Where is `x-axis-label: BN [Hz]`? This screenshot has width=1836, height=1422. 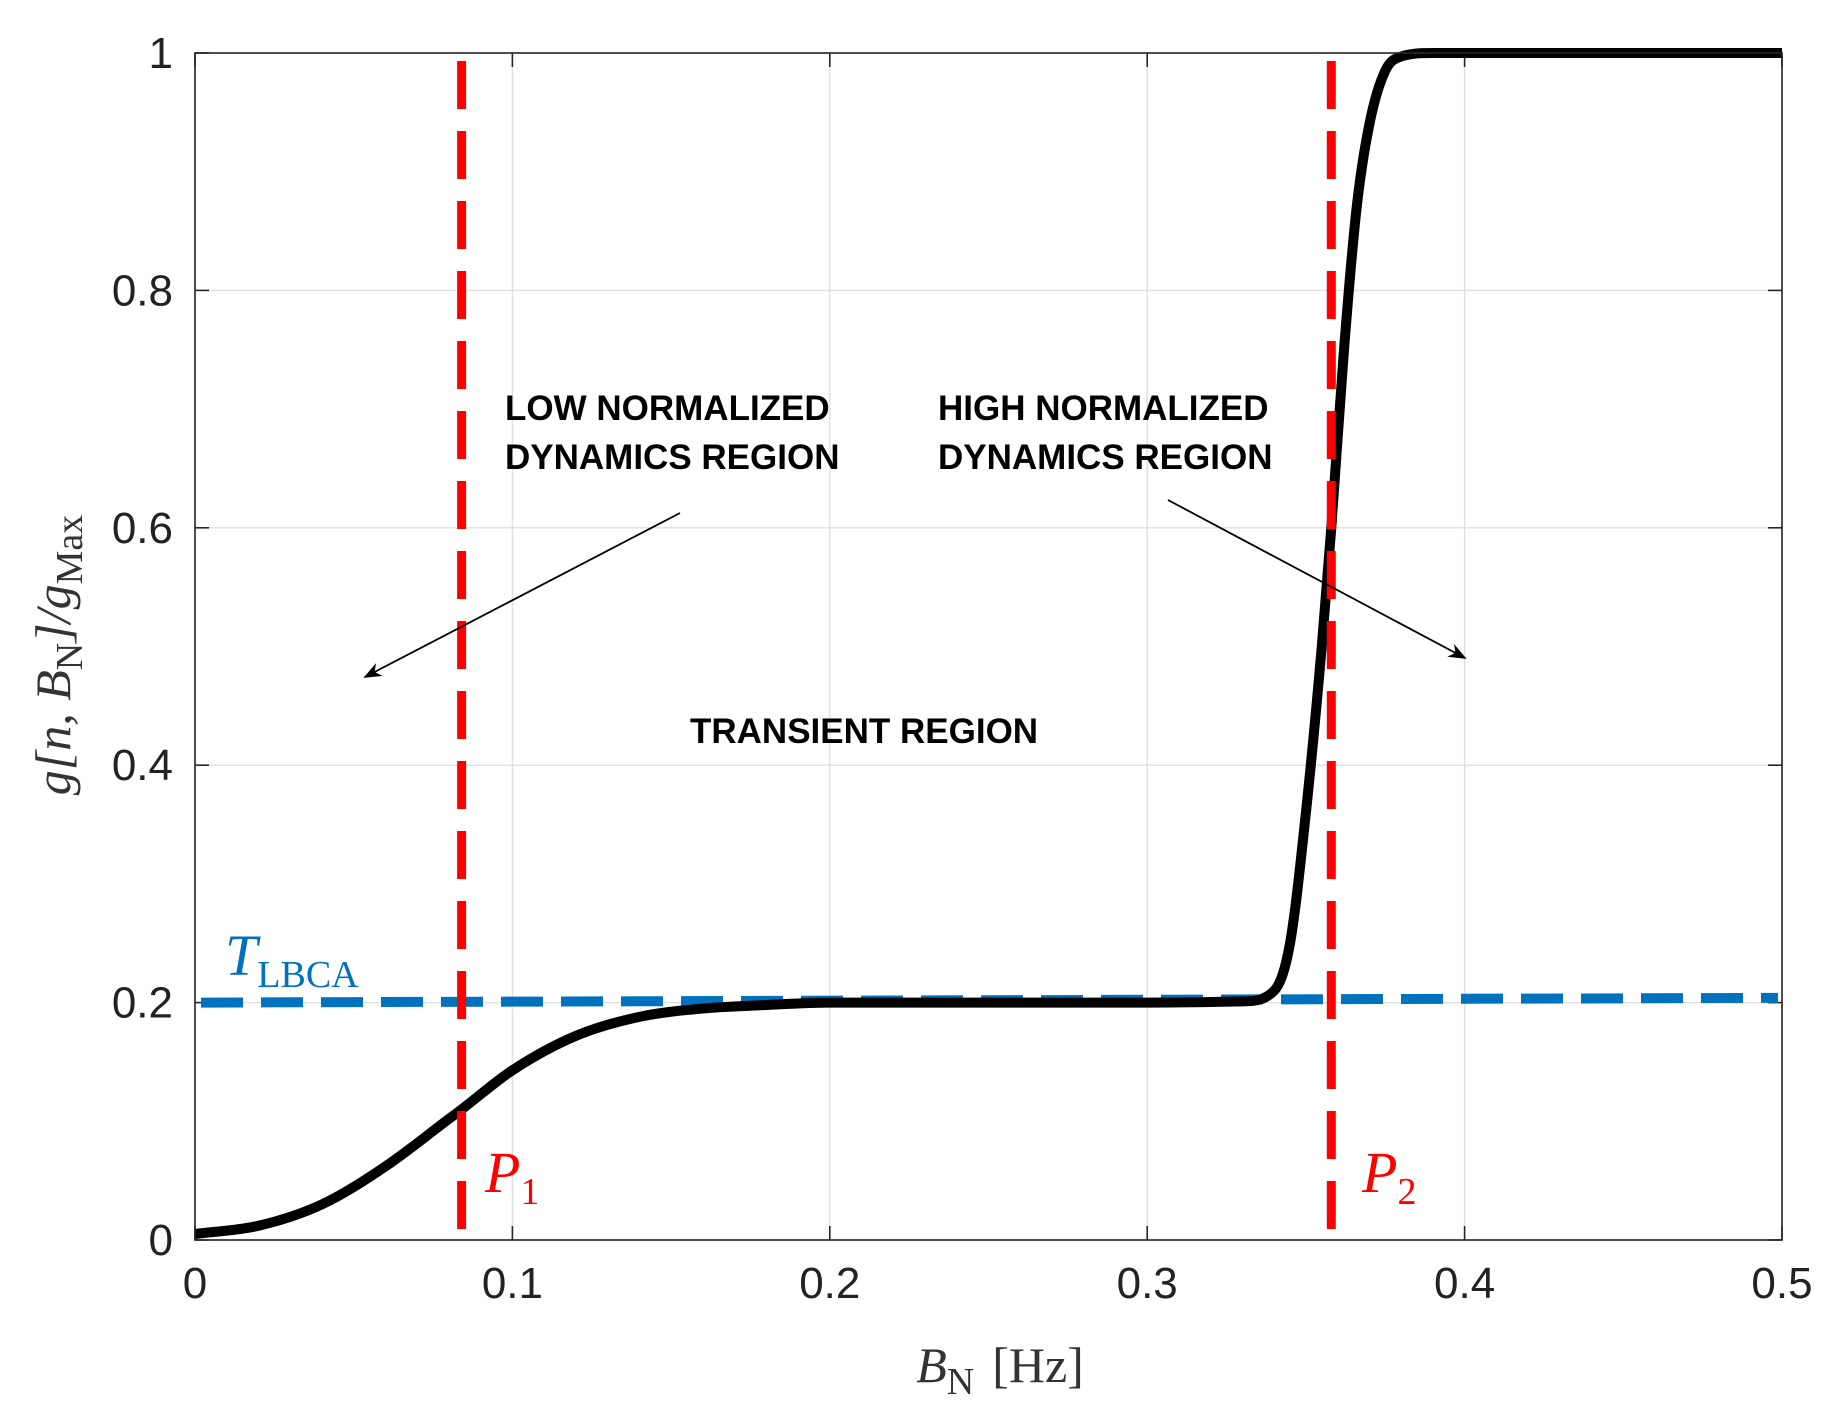
x-axis-label: BN [Hz] is located at coordinates (1000, 1370).